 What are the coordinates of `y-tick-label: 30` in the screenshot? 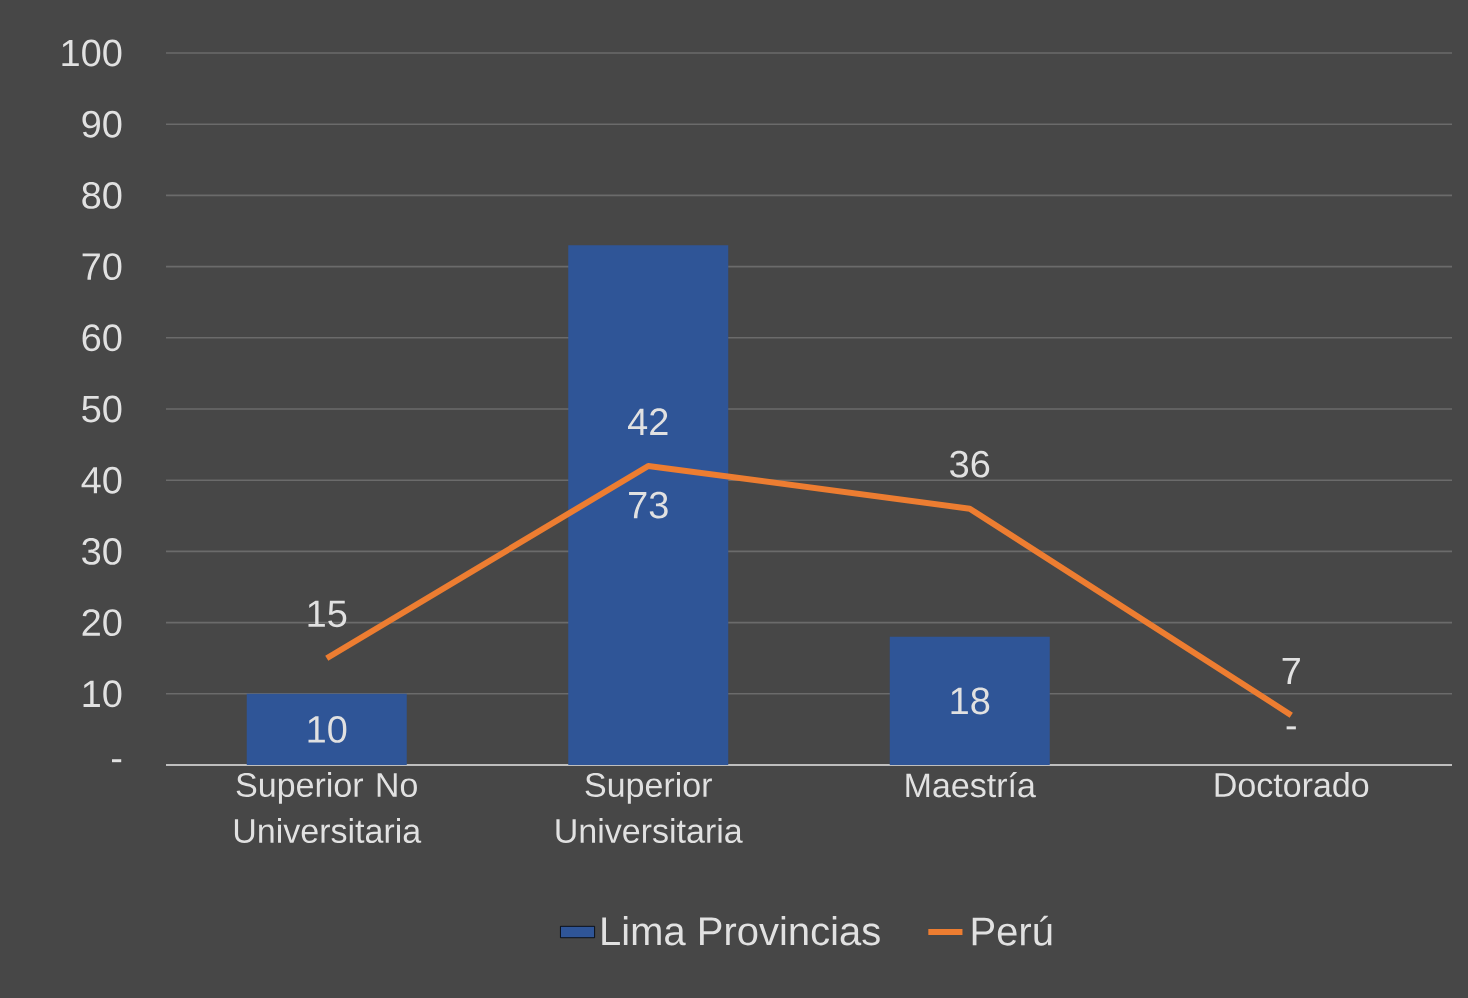 It's located at (102, 551).